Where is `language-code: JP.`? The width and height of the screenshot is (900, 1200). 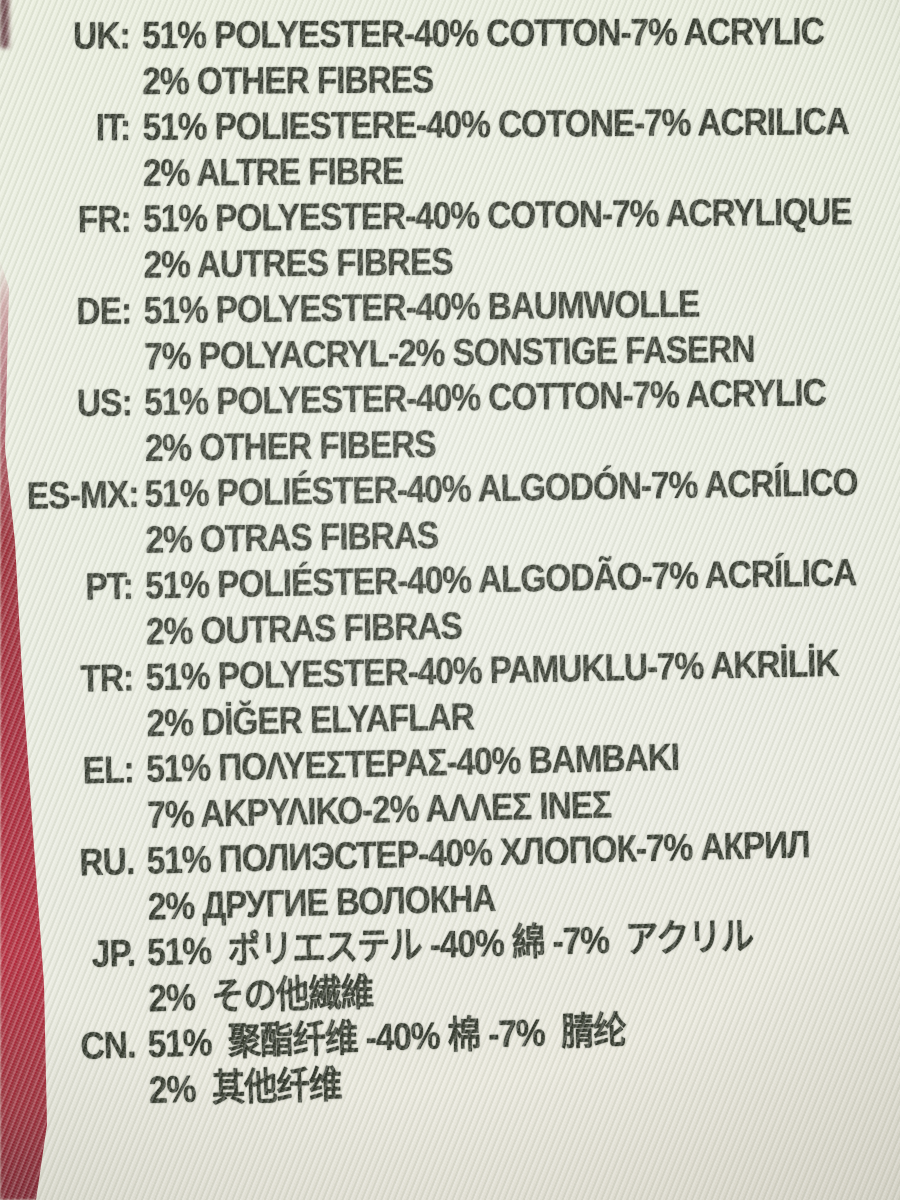 language-code: JP. is located at coordinates (113, 954).